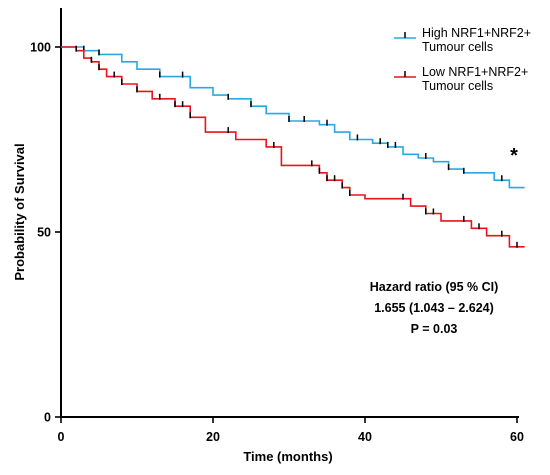 Image resolution: width=550 pixels, height=475 pixels. I want to click on legend-label-low-line2: Tumour cells, so click(457, 86).